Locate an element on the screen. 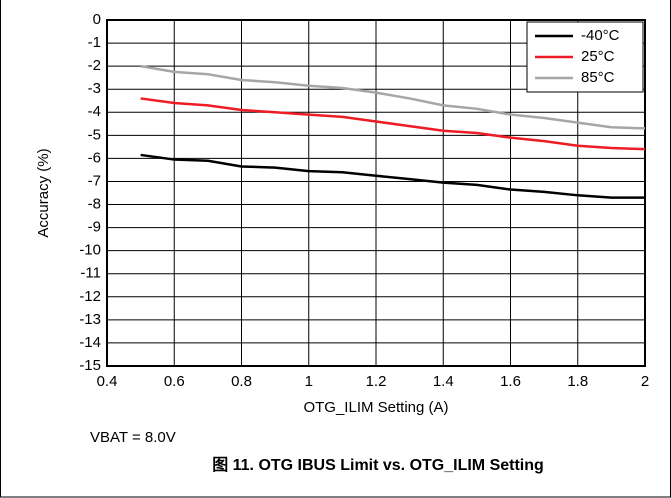  y-tick-label: -7 is located at coordinates (94, 180).